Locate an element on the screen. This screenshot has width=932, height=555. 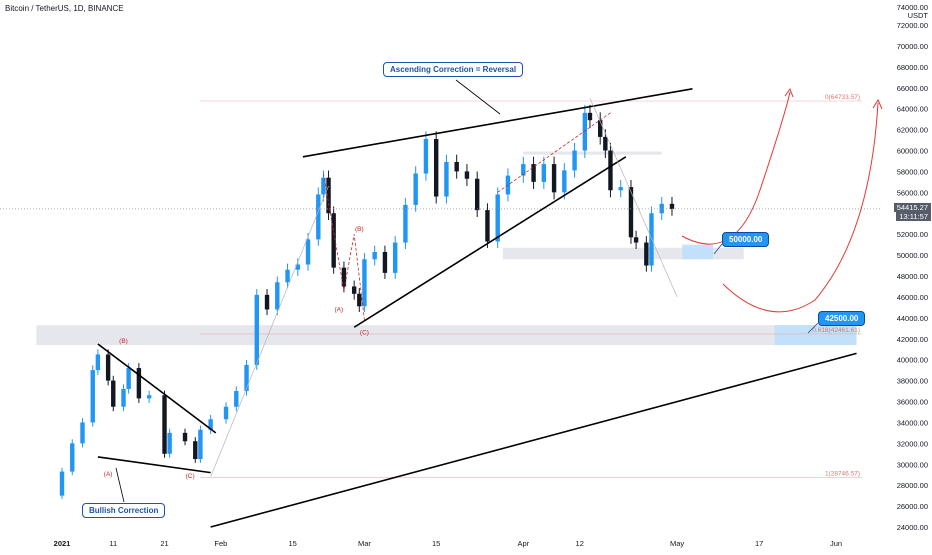
y-tick-label: 56000.00 is located at coordinates (912, 192).